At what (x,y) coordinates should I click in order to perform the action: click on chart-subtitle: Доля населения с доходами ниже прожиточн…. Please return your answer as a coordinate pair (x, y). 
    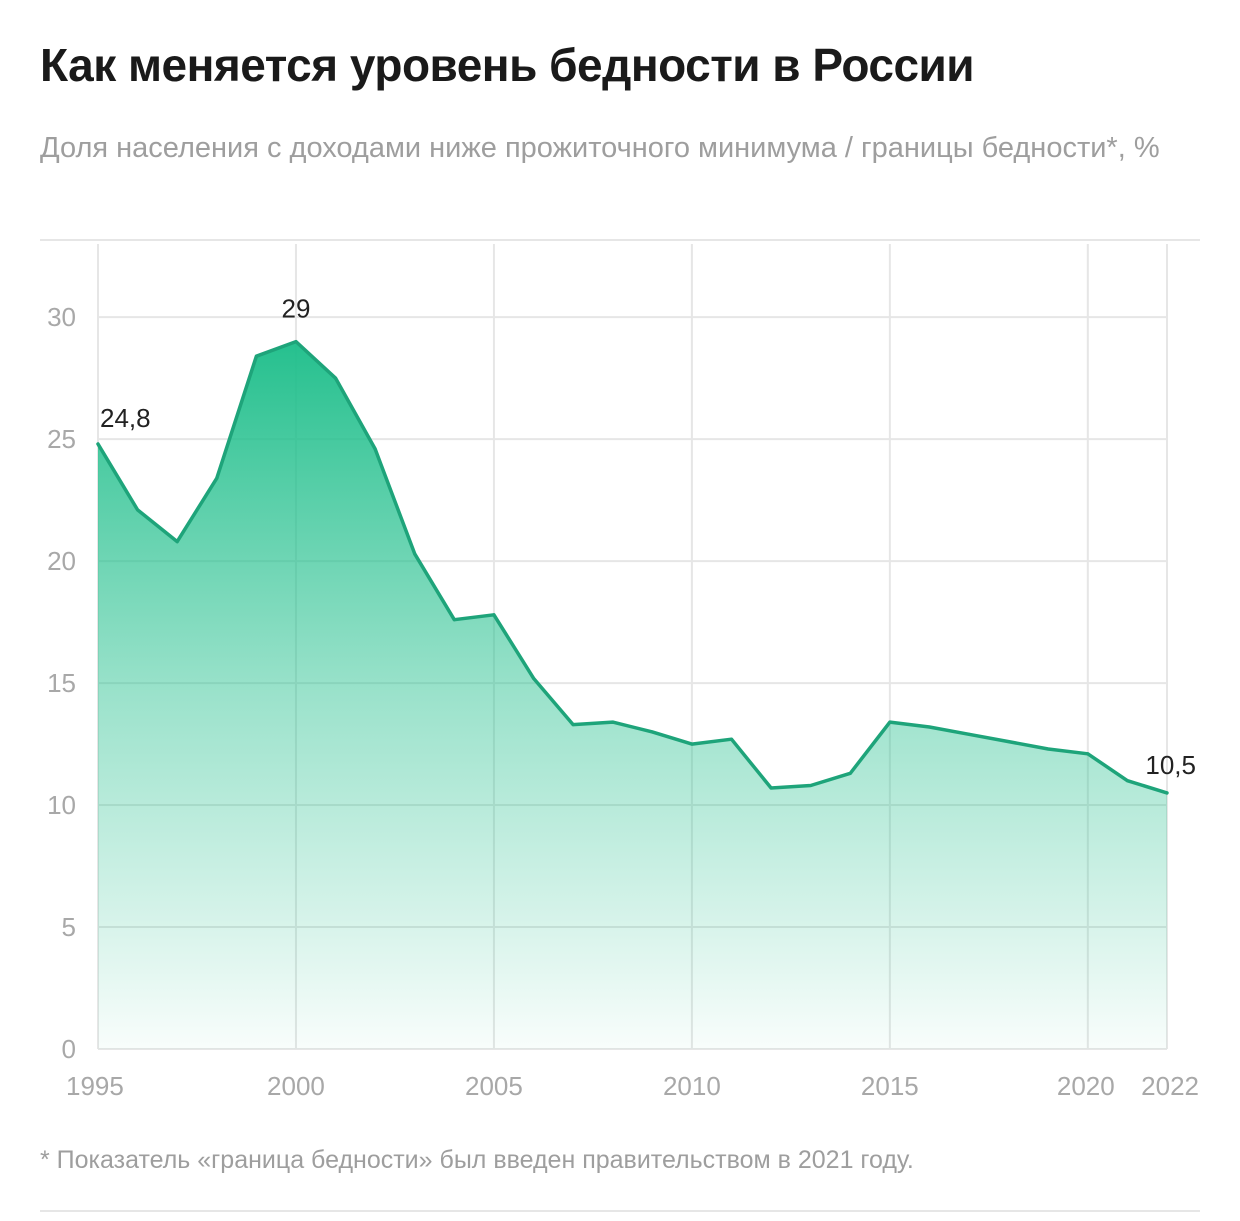
    Looking at the image, I should click on (600, 148).